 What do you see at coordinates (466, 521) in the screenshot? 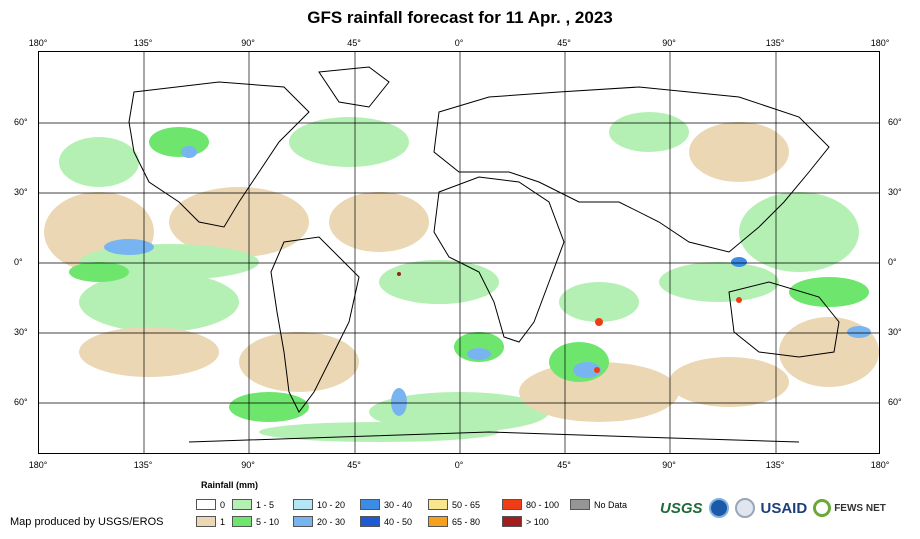
I see `legend-label: 65 - 80` at bounding box center [466, 521].